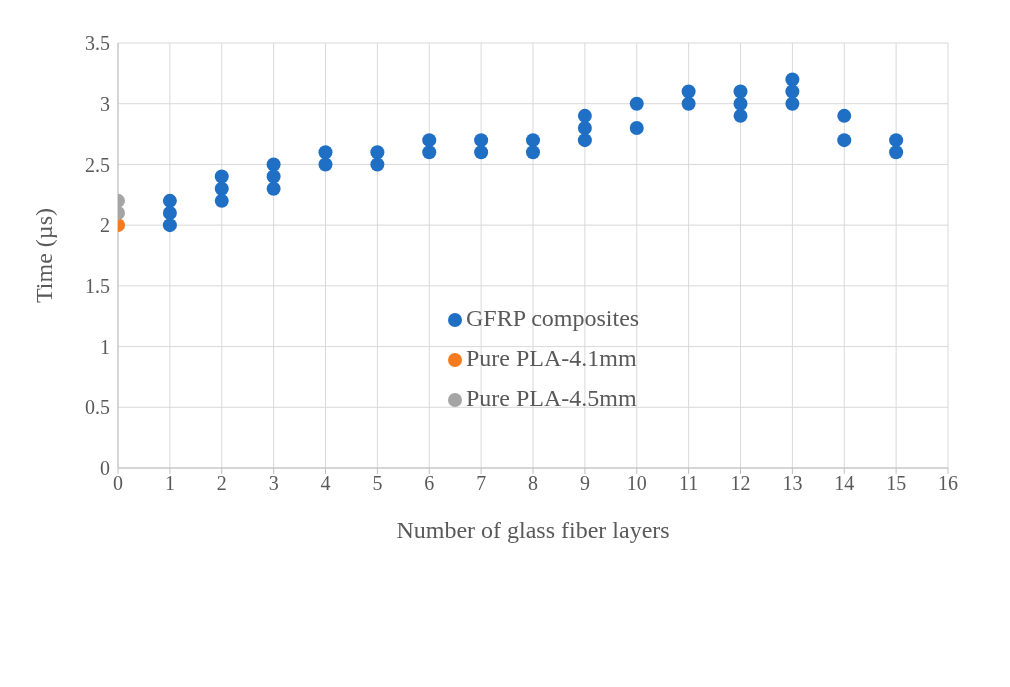 This screenshot has width=1010, height=687. I want to click on y-tick-label: 2.5, so click(97, 164).